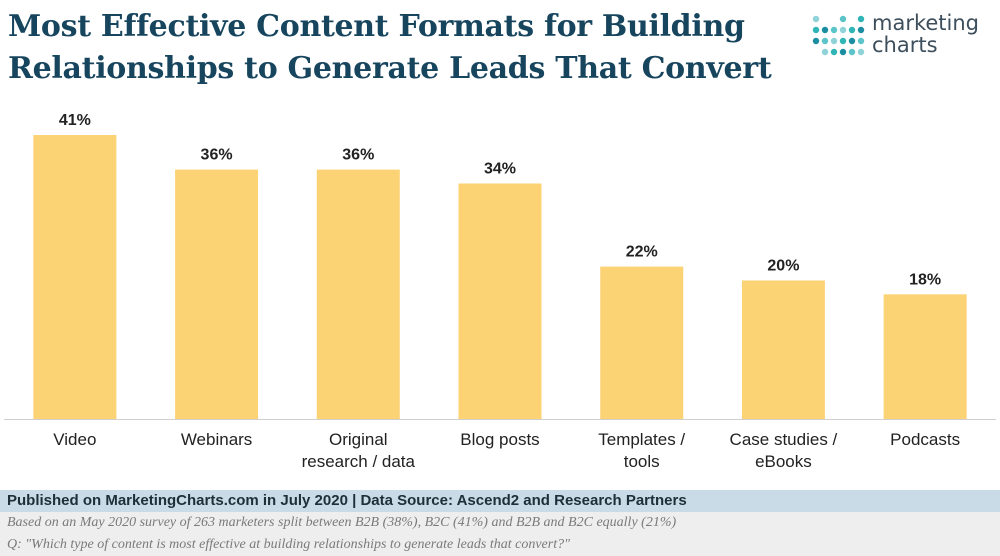 The height and width of the screenshot is (556, 1000). I want to click on logo-word-marketing: marketing, so click(925, 23).